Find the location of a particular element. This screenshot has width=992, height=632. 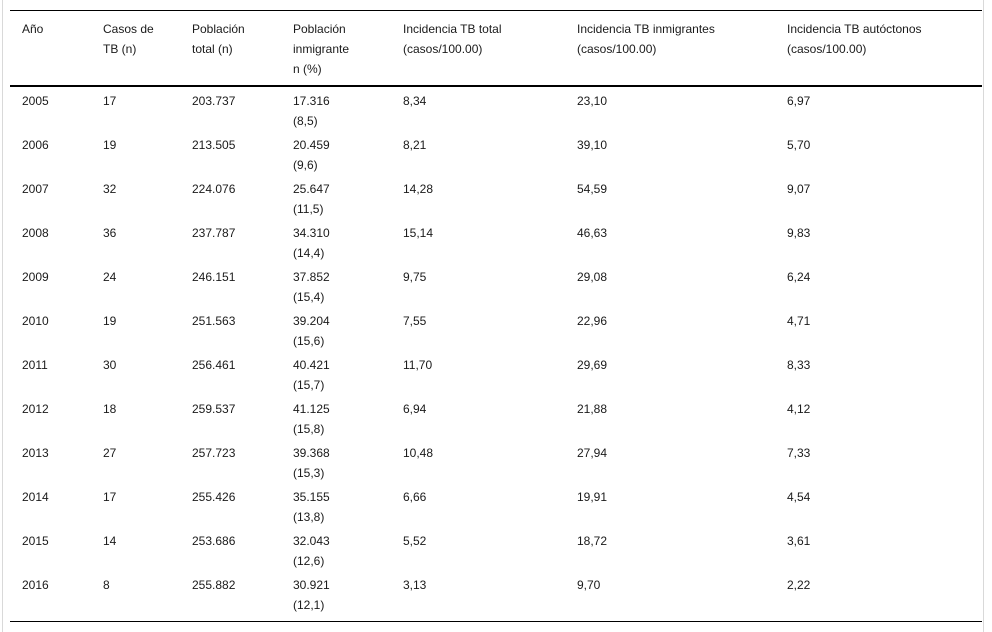

immigrant-population-header: Población inmigrante n (%) is located at coordinates (348, 48).